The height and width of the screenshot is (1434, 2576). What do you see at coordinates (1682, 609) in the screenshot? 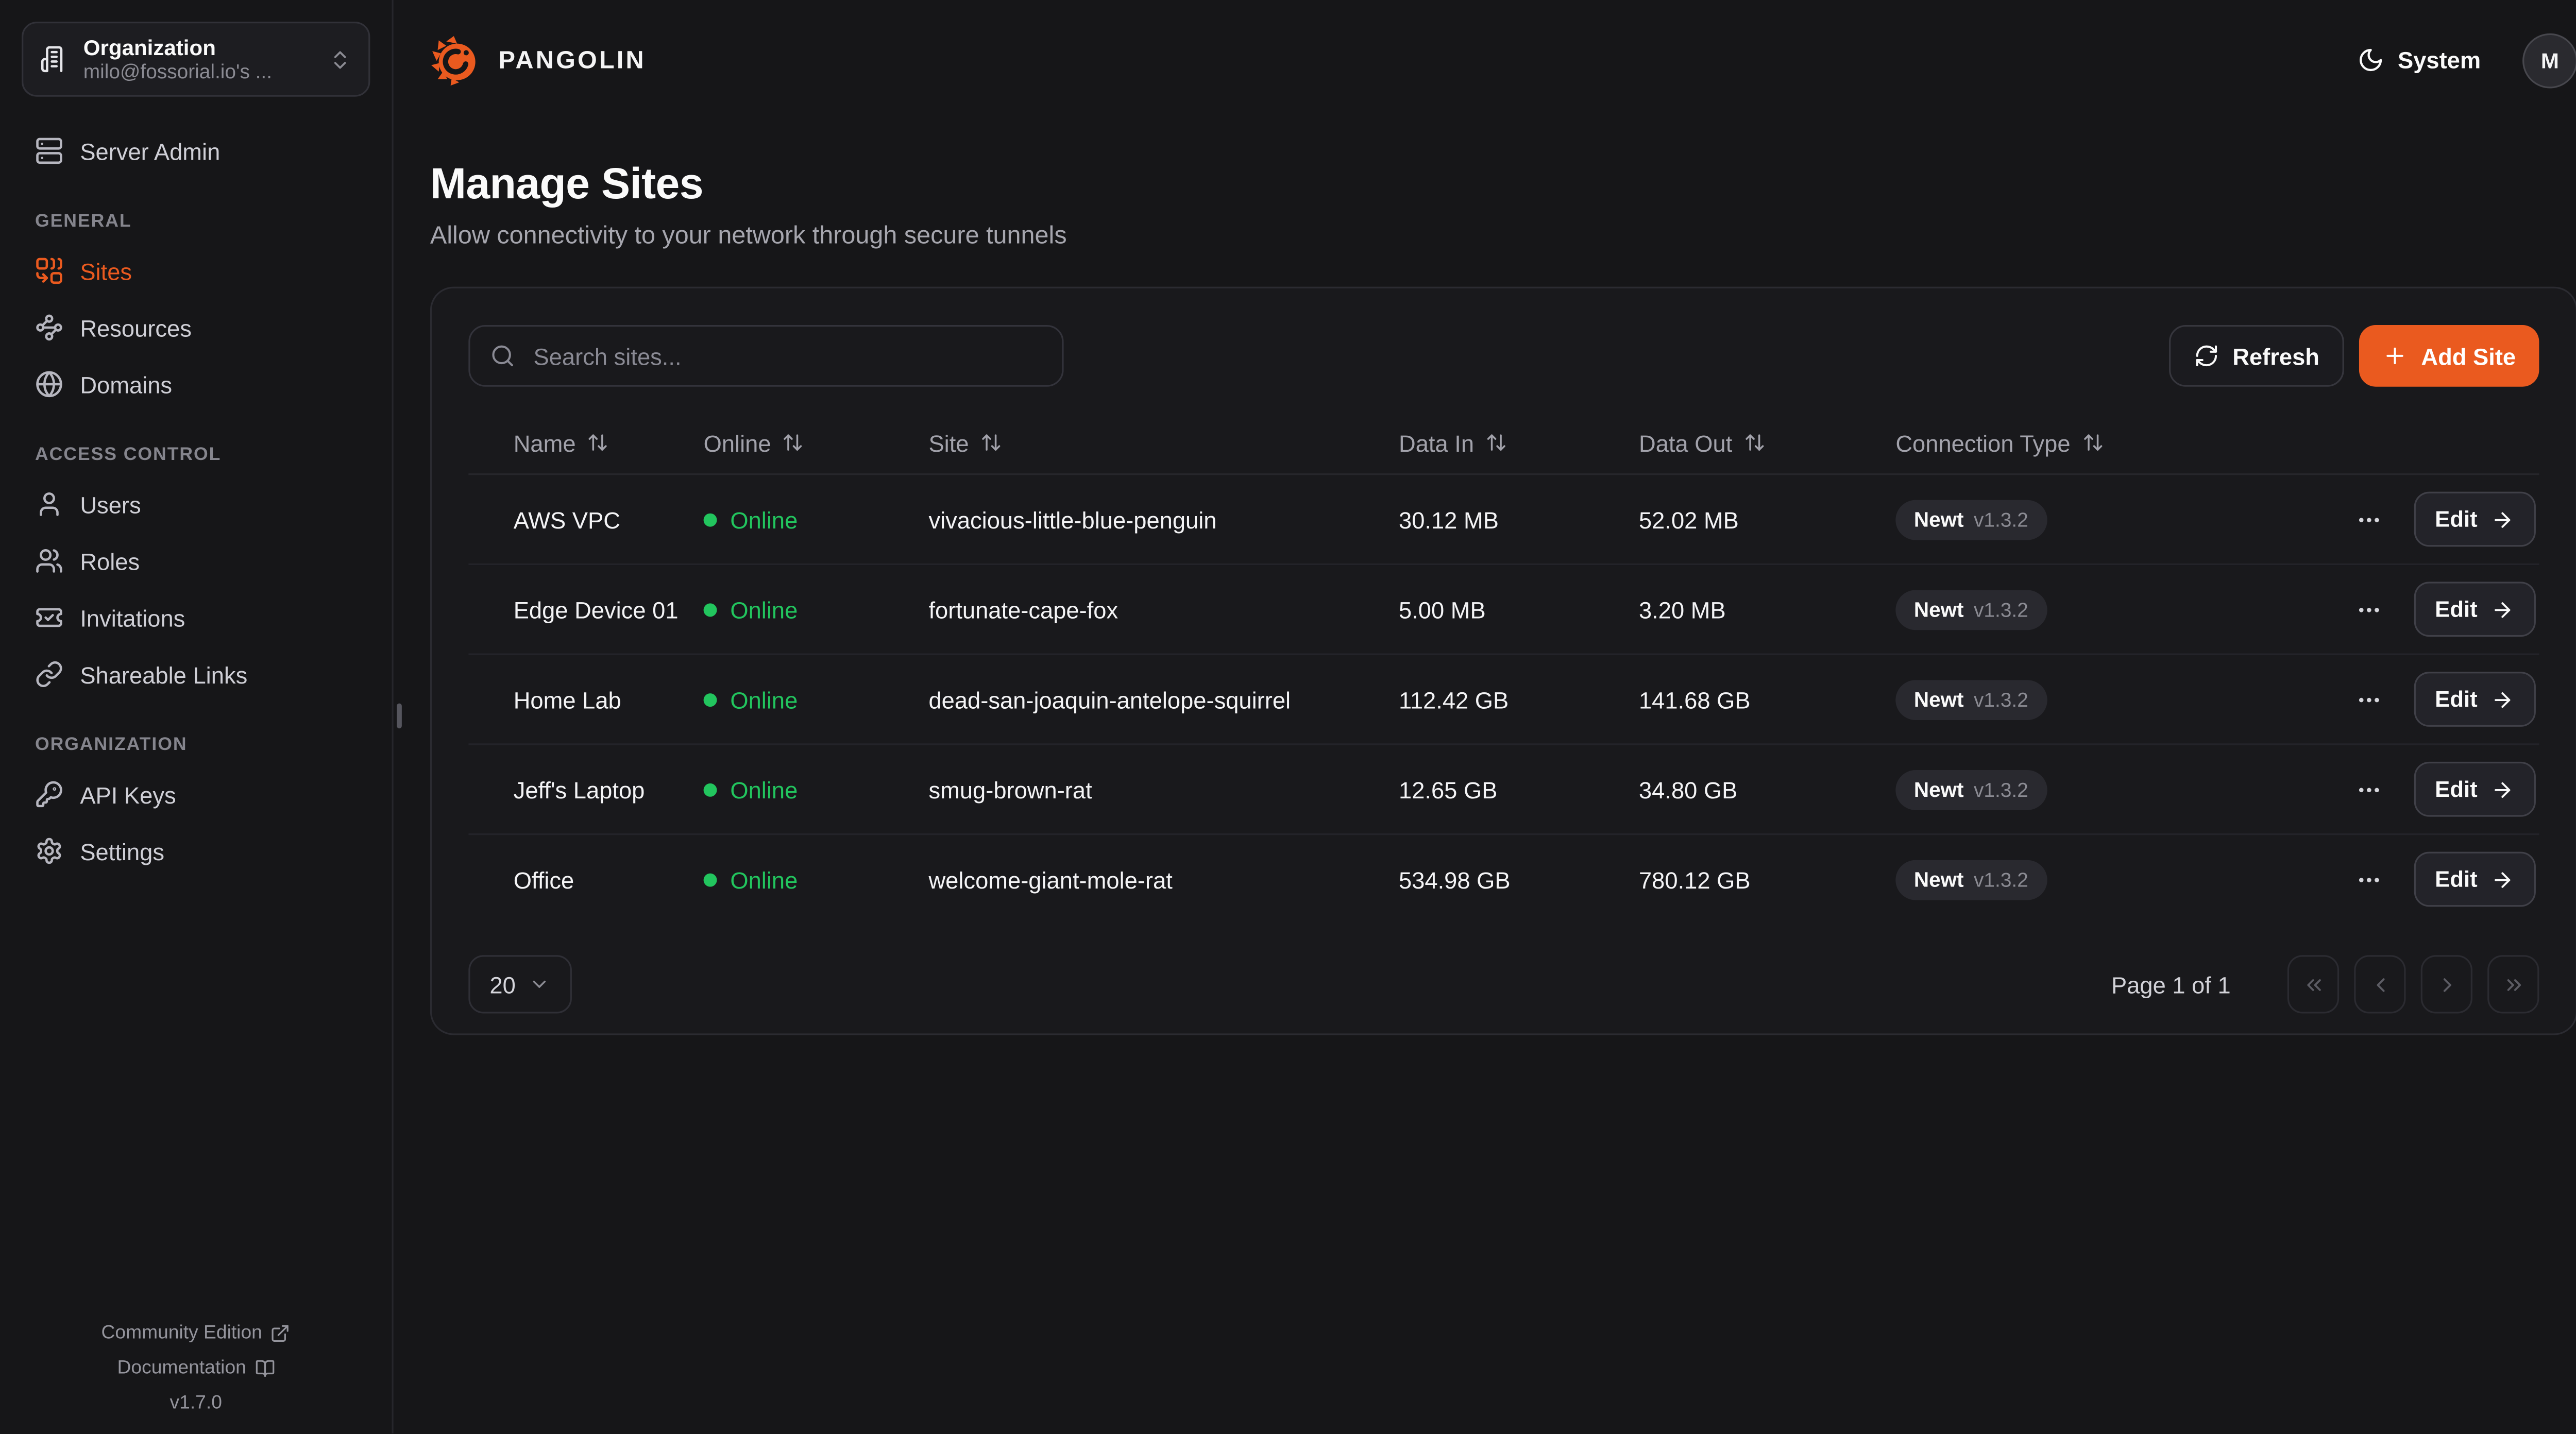
I see `cell-data-out: 3.20 MB` at bounding box center [1682, 609].